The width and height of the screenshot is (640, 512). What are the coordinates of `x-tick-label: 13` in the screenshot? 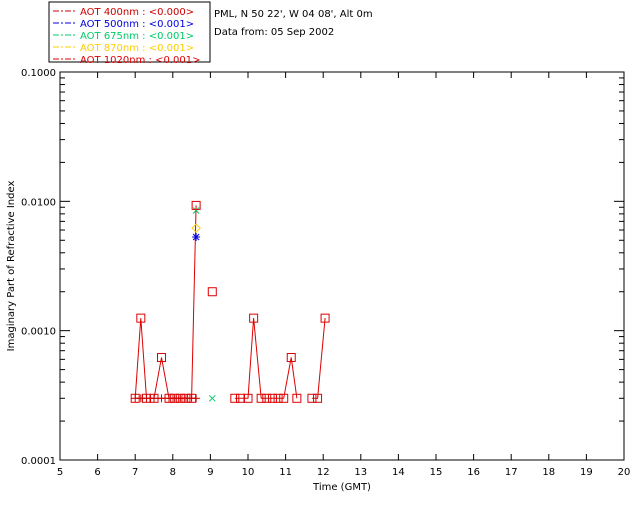 It's located at (360, 472).